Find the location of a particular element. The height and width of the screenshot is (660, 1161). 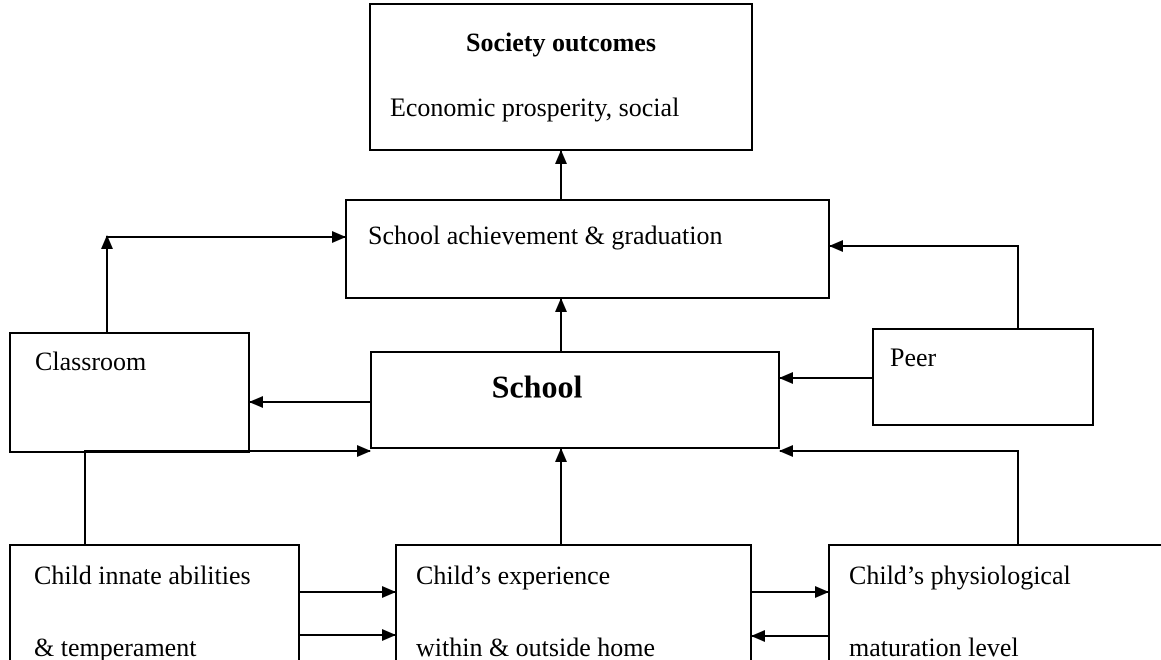

node-text: Classroom is located at coordinates (90, 361).